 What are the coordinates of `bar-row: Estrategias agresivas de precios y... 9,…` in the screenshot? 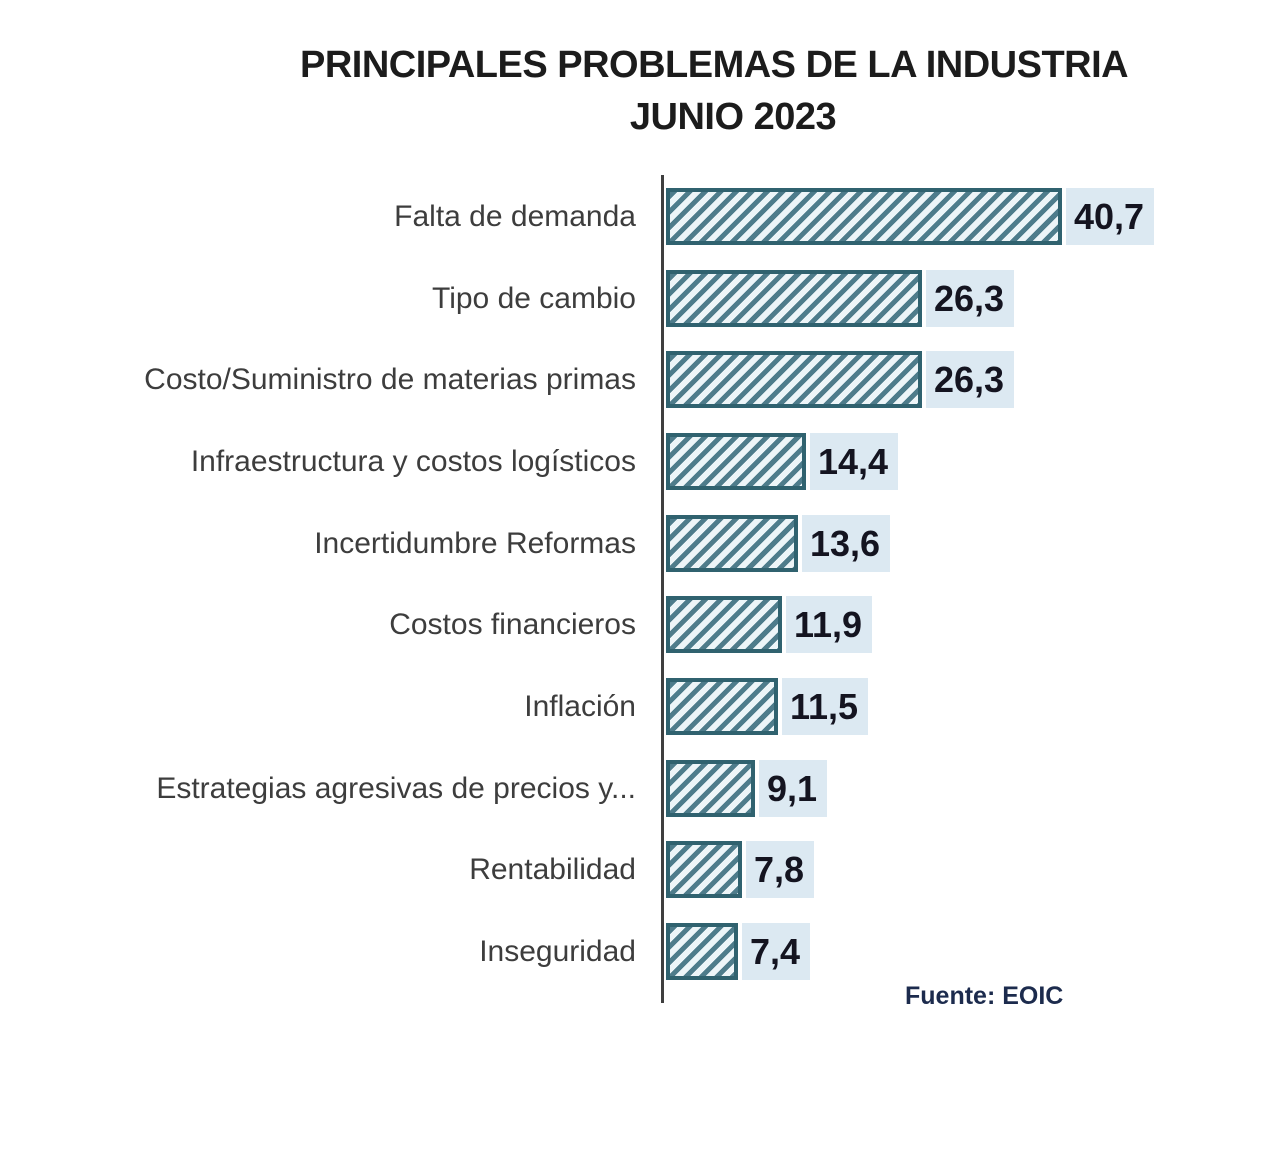 It's located at (640, 788).